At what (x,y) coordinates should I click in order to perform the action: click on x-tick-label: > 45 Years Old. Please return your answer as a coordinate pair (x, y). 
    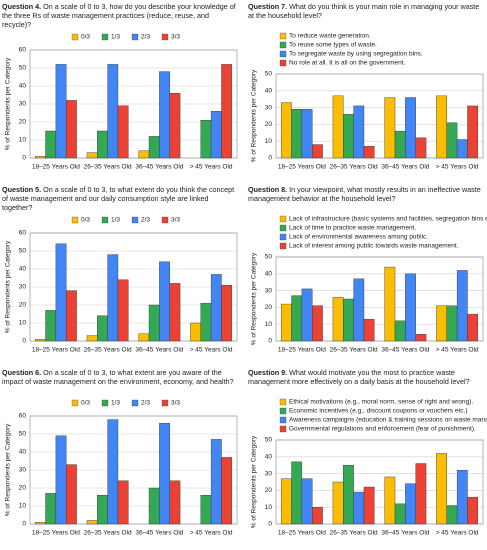
    Looking at the image, I should click on (457, 533).